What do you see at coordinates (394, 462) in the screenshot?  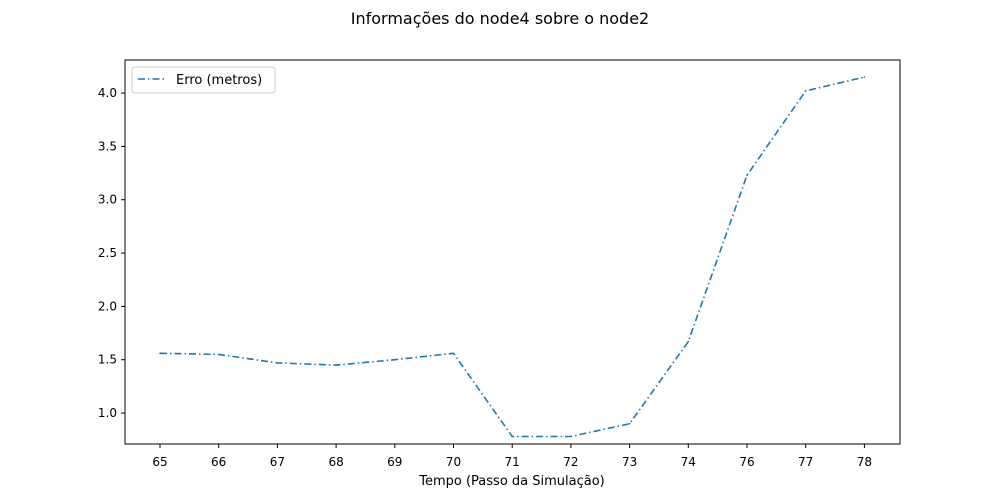 I see `x-tick-label: 69` at bounding box center [394, 462].